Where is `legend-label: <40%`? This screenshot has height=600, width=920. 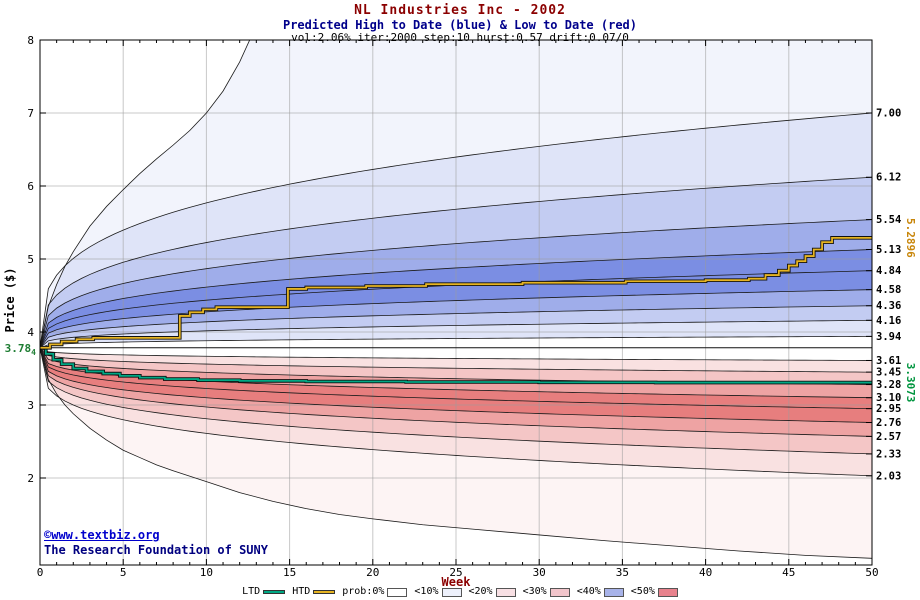
legend-label: <40% is located at coordinates (588, 591).